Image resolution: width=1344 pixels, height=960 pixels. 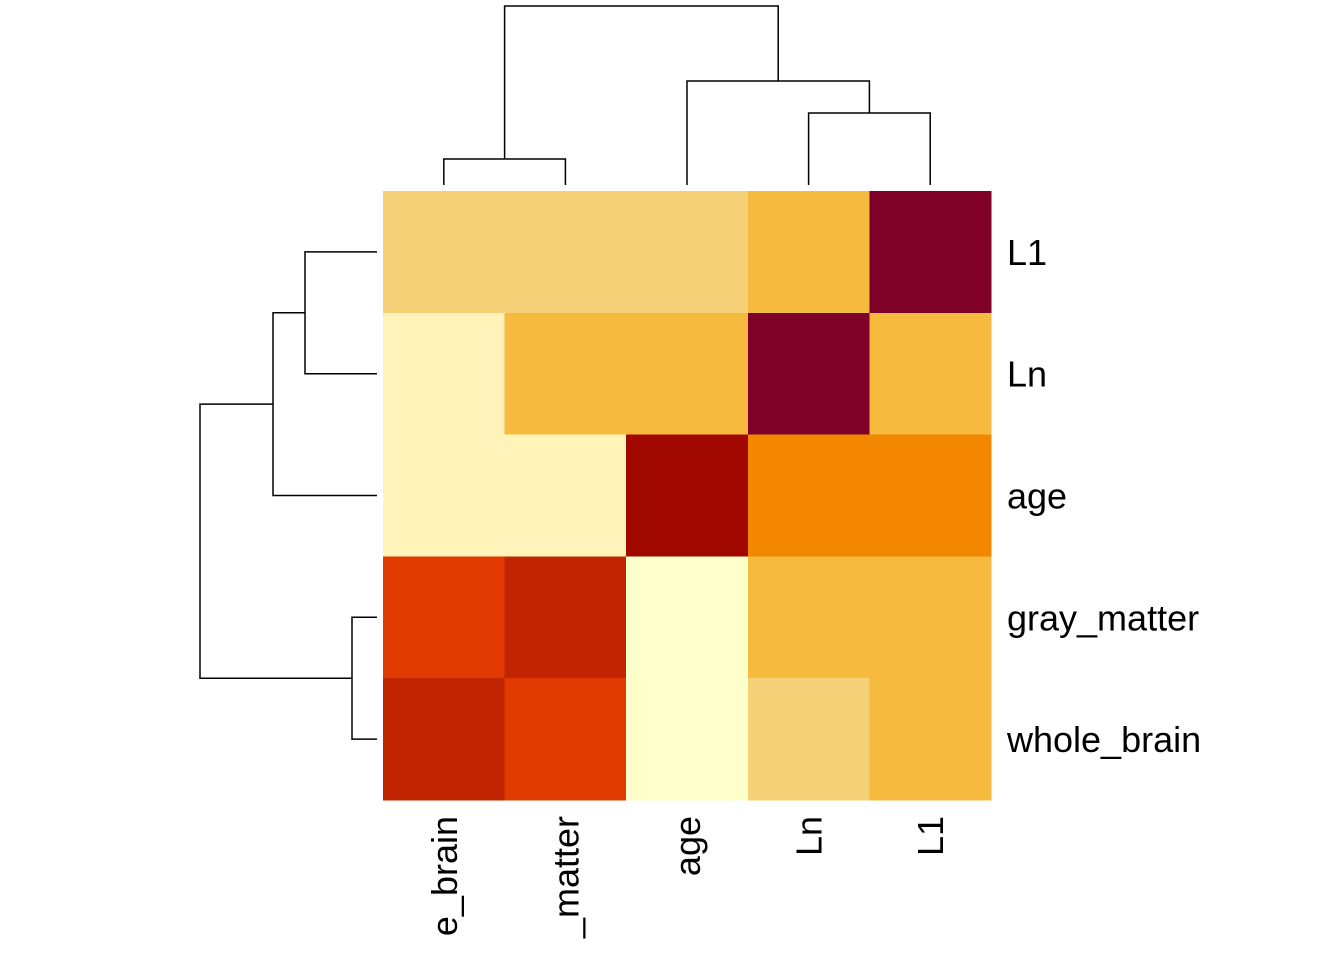 I want to click on row-label-gray_matter: gray_matter, so click(x=1103, y=617).